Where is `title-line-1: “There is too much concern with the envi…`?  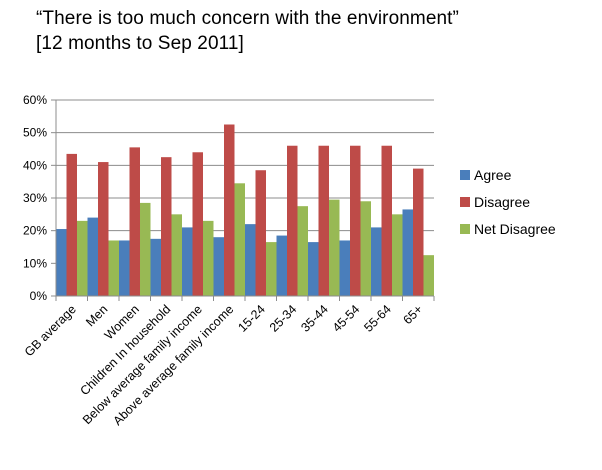
title-line-1: “There is too much concern with the envi… is located at coordinates (247, 18).